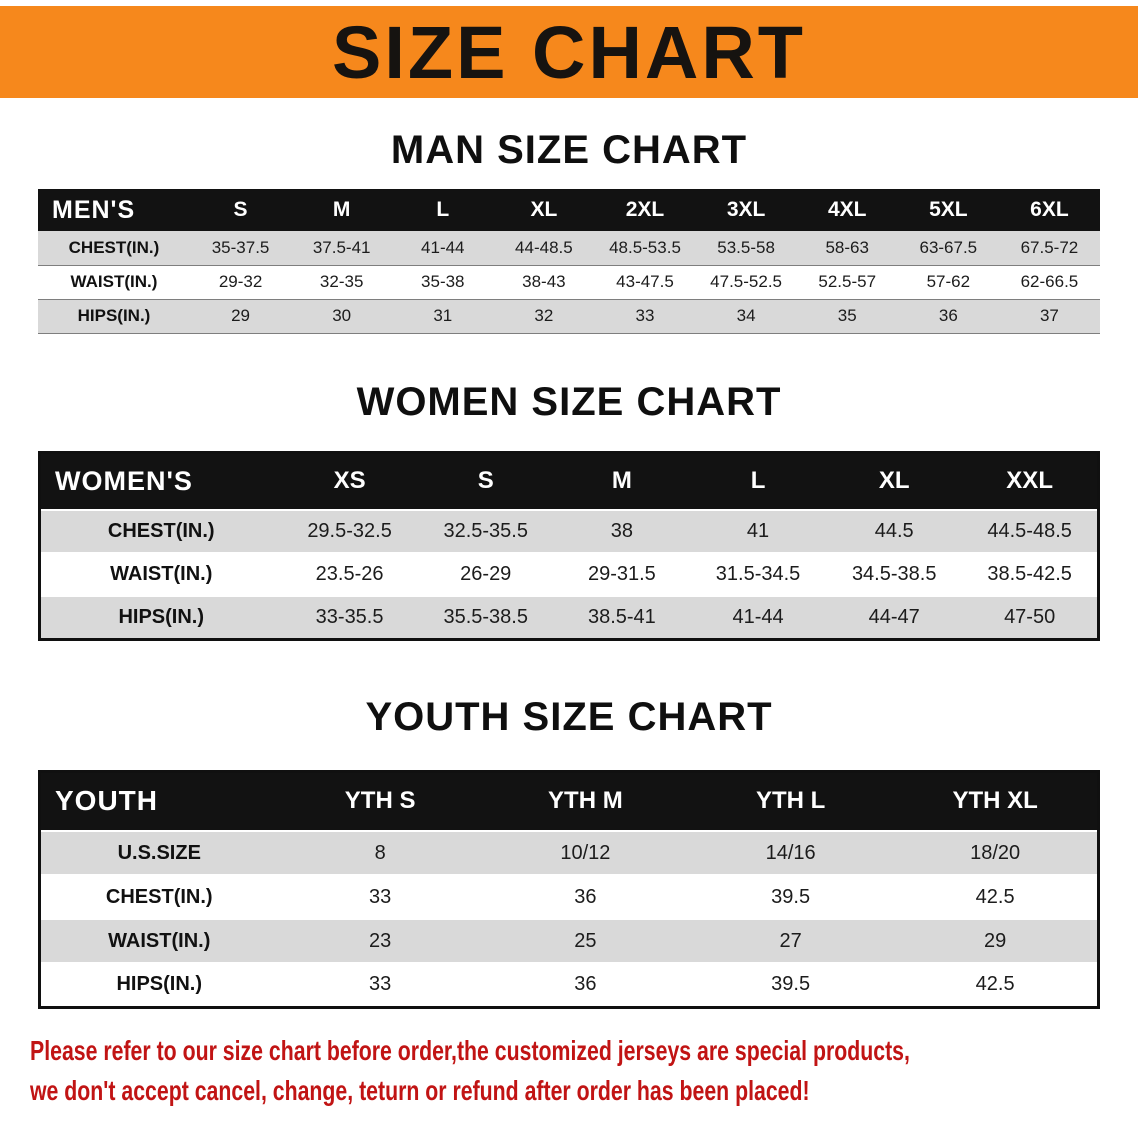  I want to click on size-column-header: XXL, so click(1030, 481).